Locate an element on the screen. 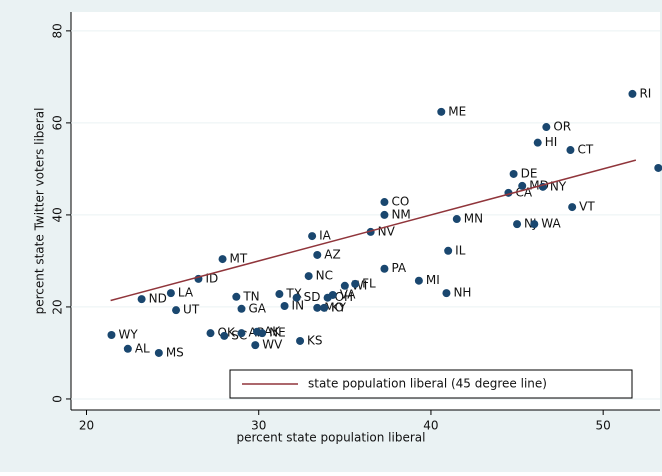  point-label: CT is located at coordinates (585, 150).